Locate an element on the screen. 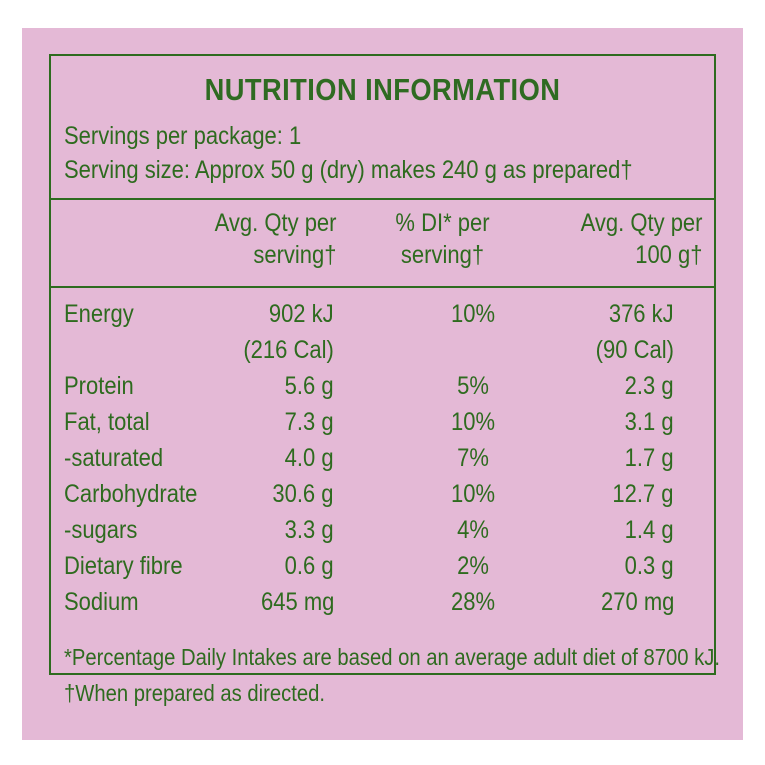  per-serving-value: (216 Cal) is located at coordinates (288, 350).